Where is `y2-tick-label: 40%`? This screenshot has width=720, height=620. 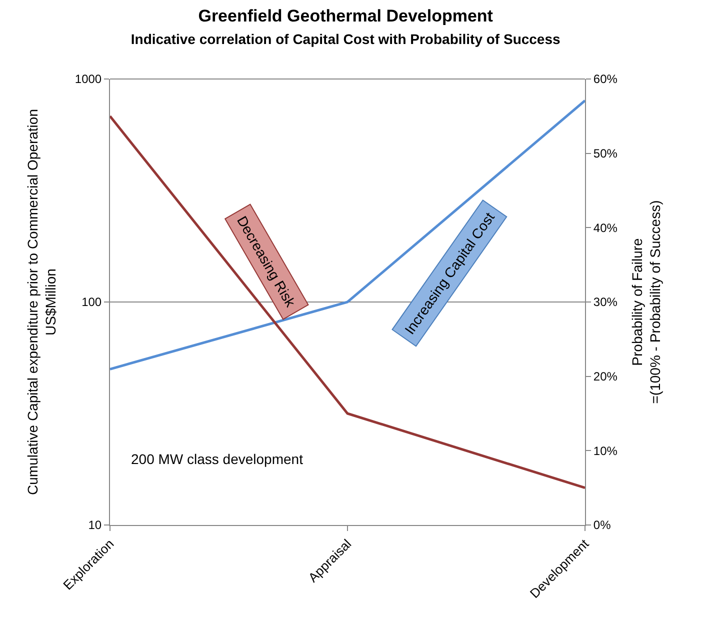 y2-tick-label: 40% is located at coordinates (605, 227).